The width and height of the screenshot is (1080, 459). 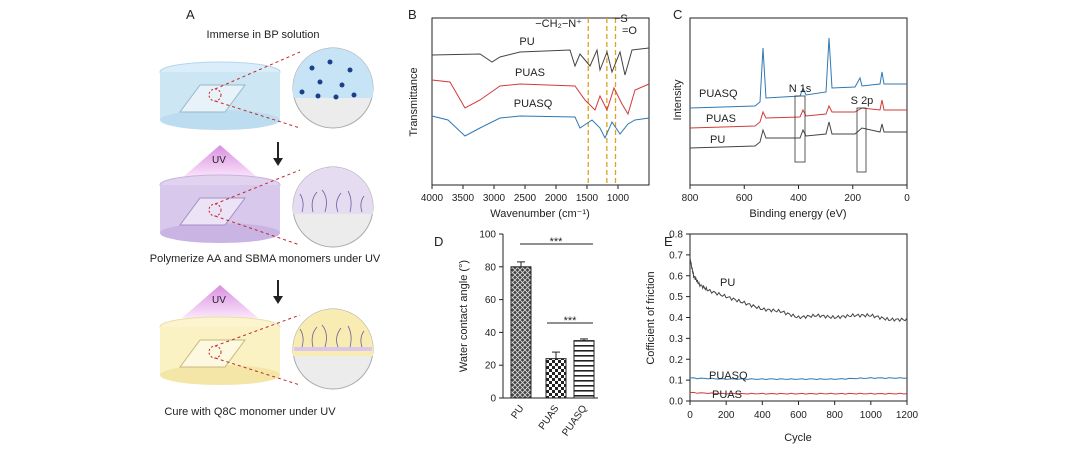 I want to click on arrow-1-head, so click(x=278, y=162).